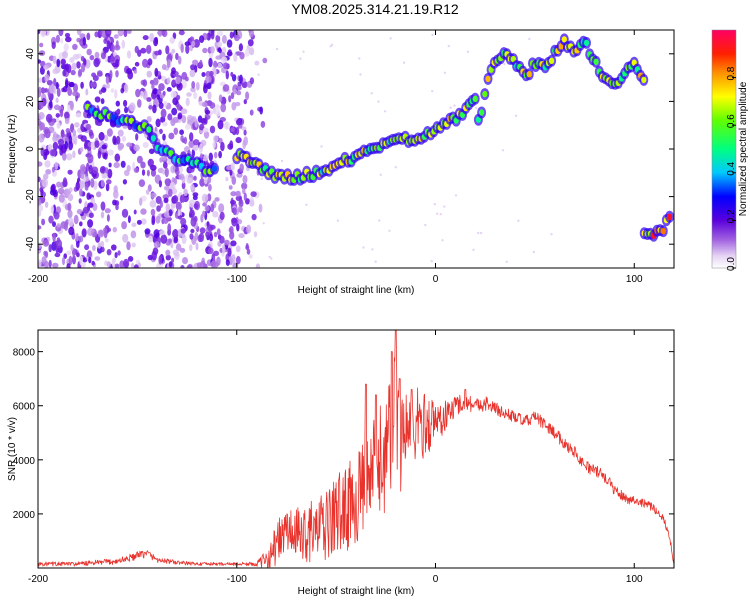 The image size is (750, 605). Describe the element at coordinates (731, 168) in the screenshot. I see `colorbar-ticks: 0.0 0.2 0.4 0.6 0.8` at that location.